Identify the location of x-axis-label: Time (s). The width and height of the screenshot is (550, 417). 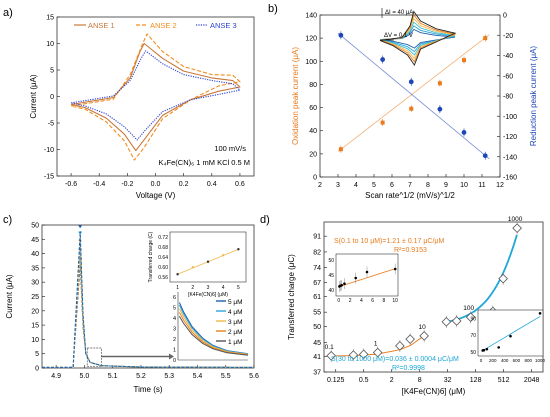
(147, 389).